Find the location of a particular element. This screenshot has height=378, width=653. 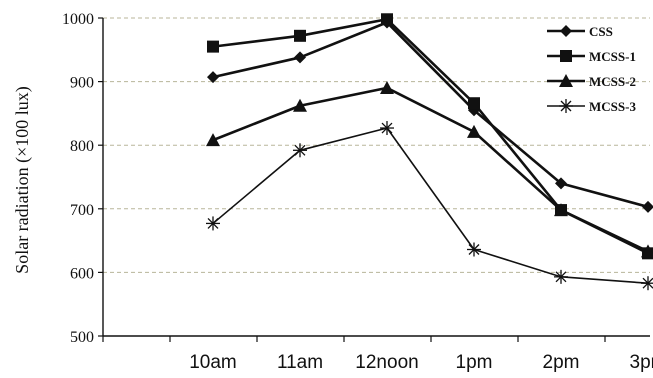

legend-label: MCSS-3 is located at coordinates (612, 106).